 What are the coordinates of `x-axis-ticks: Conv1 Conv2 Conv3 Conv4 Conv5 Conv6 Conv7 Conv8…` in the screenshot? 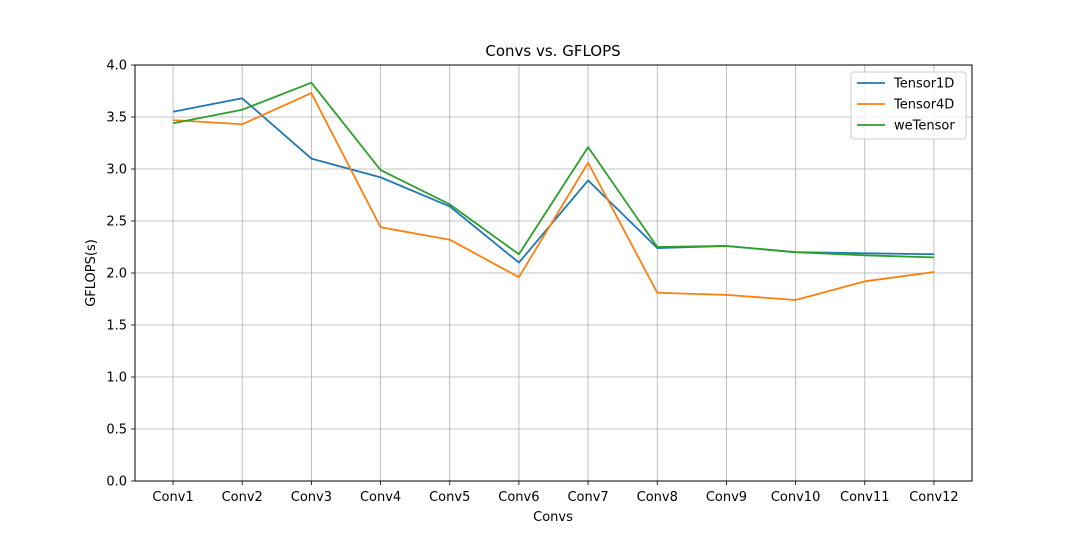 It's located at (555, 493).